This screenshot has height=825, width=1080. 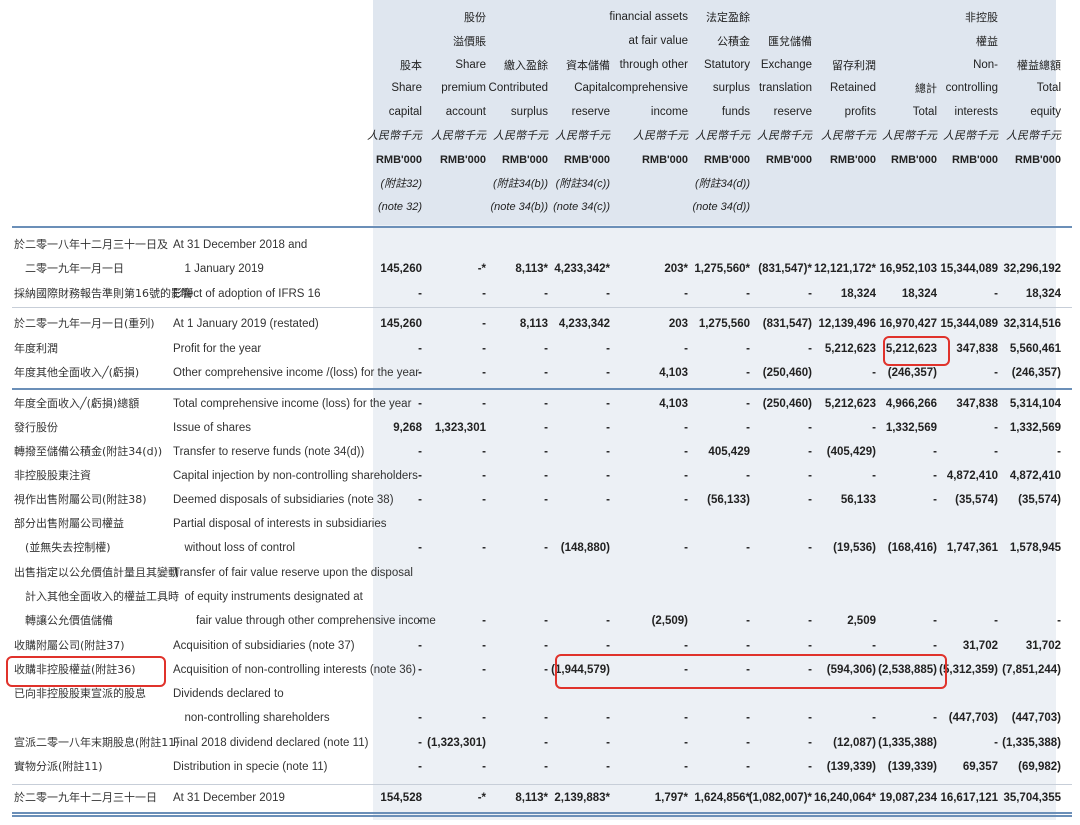 What do you see at coordinates (907, 670) in the screenshot?
I see `cell-total: (2,538,885)` at bounding box center [907, 670].